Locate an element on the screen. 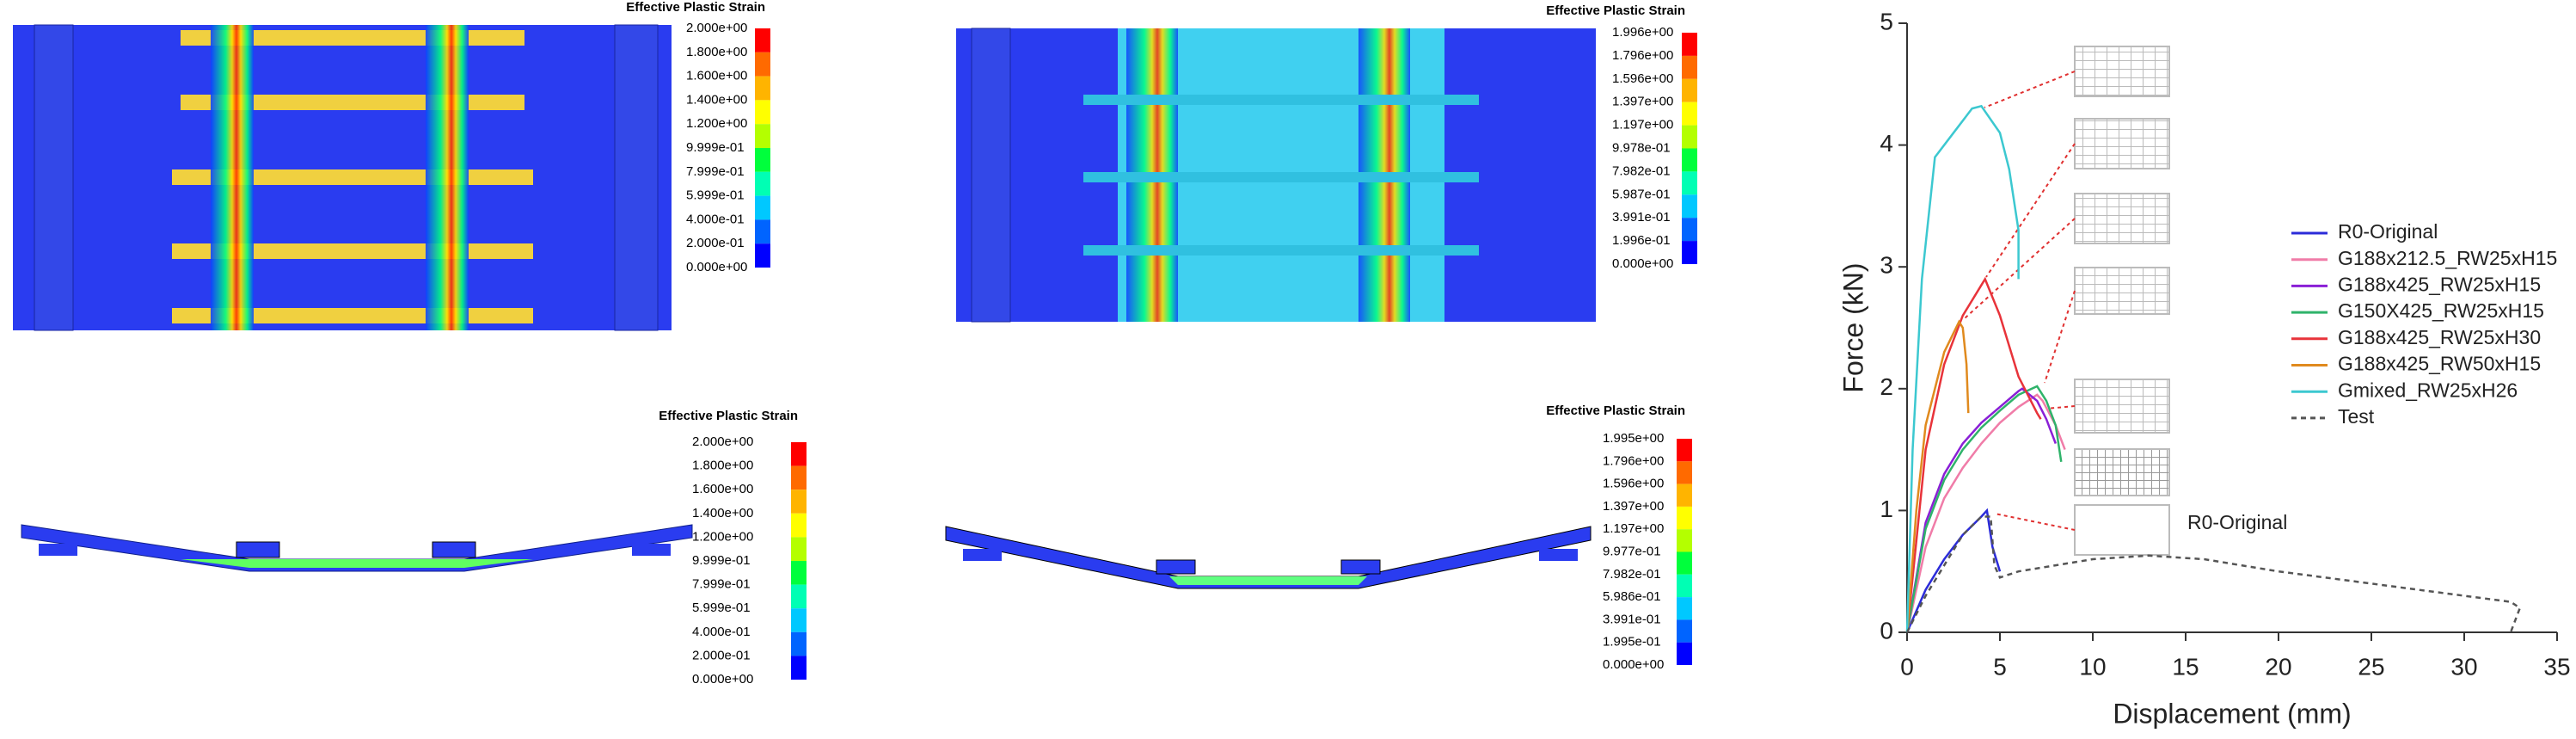 Image resolution: width=2576 pixels, height=739 pixels. specimen-icons is located at coordinates (2122, 301).